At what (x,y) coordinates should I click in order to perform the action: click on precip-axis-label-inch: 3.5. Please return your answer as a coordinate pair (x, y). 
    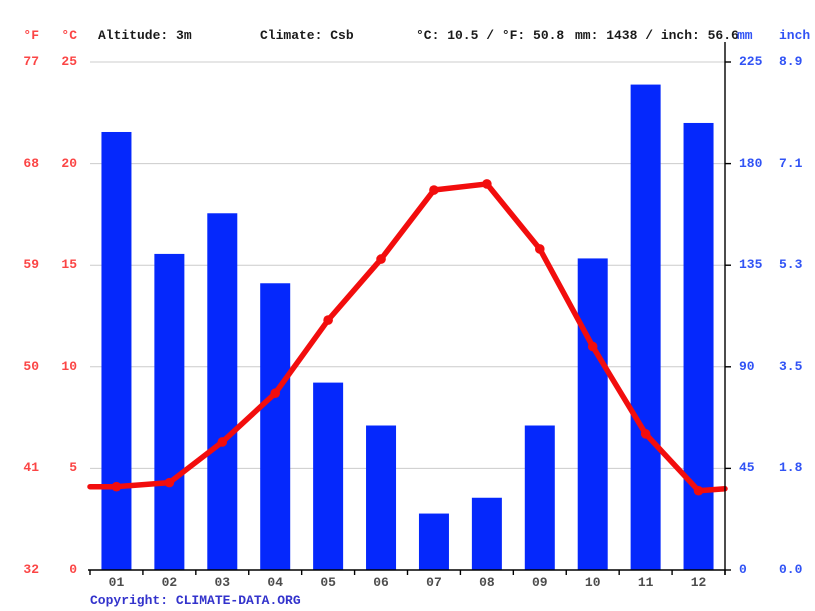
    Looking at the image, I should click on (791, 366).